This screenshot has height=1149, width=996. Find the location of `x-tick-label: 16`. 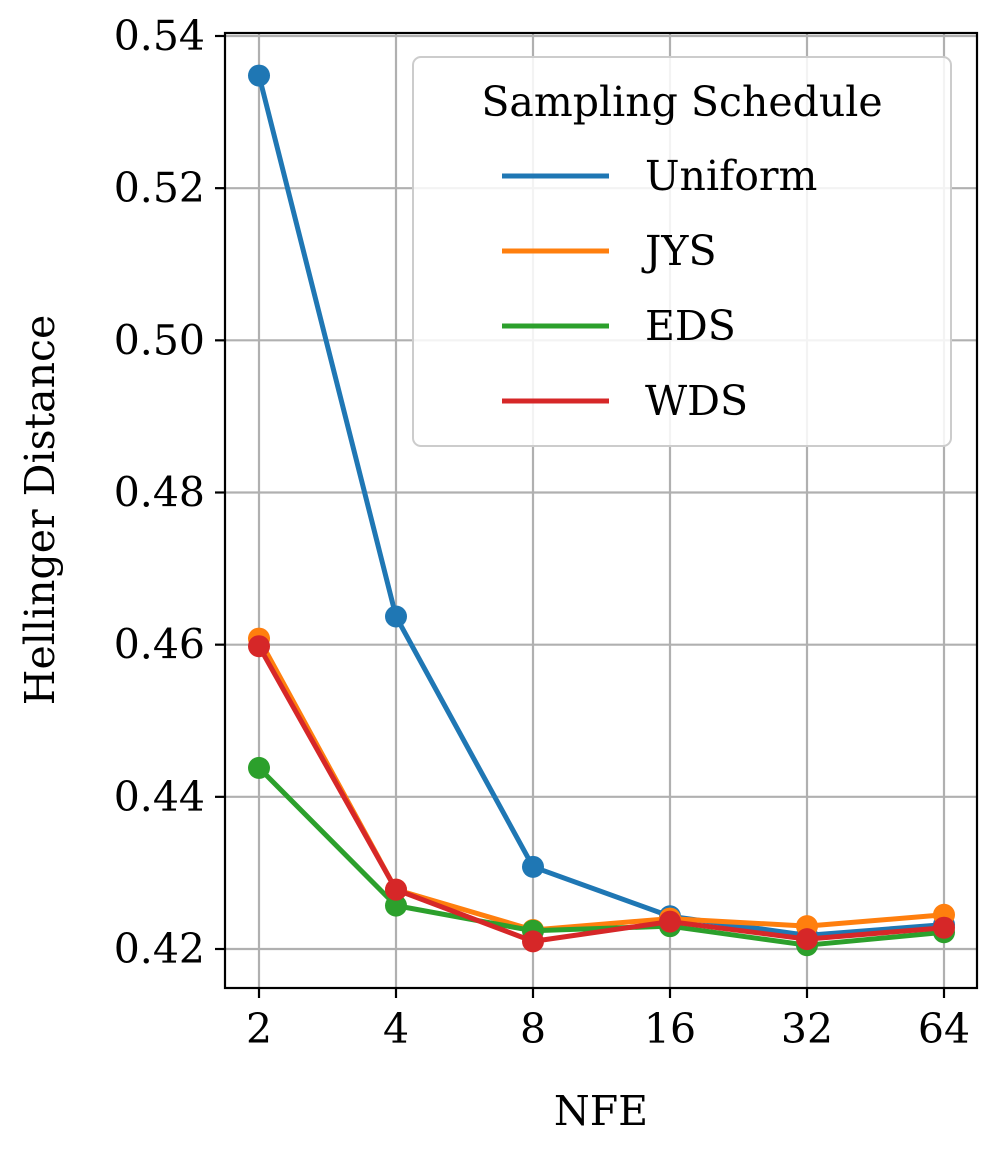

x-tick-label: 16 is located at coordinates (670, 1029).